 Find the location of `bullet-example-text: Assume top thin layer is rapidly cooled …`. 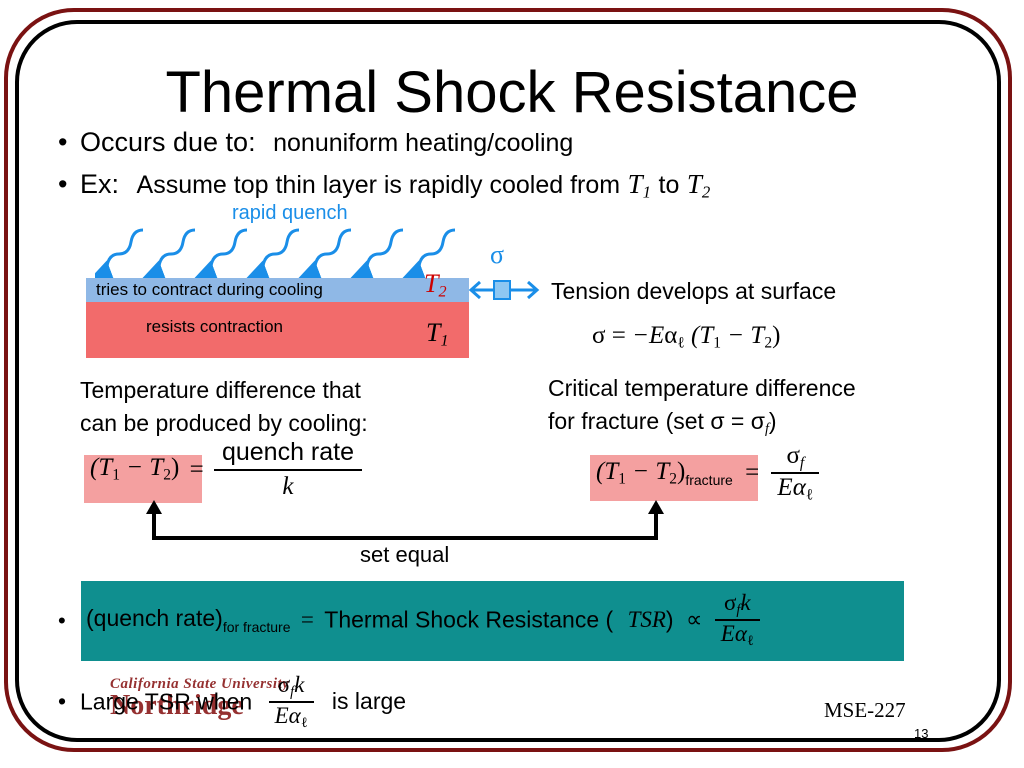

bullet-example-text: Assume top thin layer is rapidly cooled … is located at coordinates (378, 185).